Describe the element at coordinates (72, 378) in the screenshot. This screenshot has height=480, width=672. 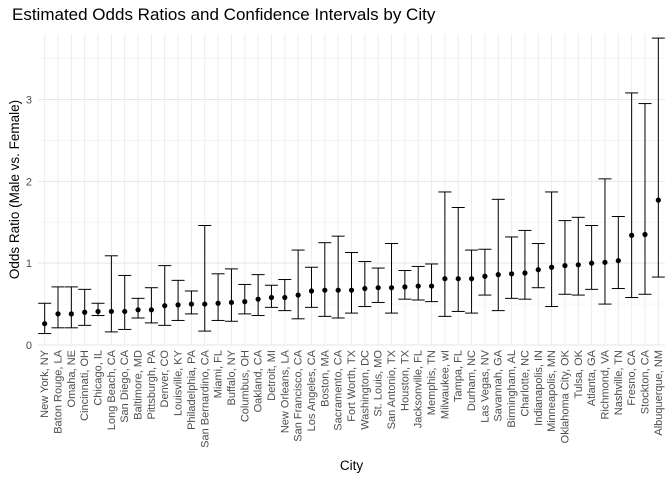
I see `x-tick-label: Omaha, NE` at that location.